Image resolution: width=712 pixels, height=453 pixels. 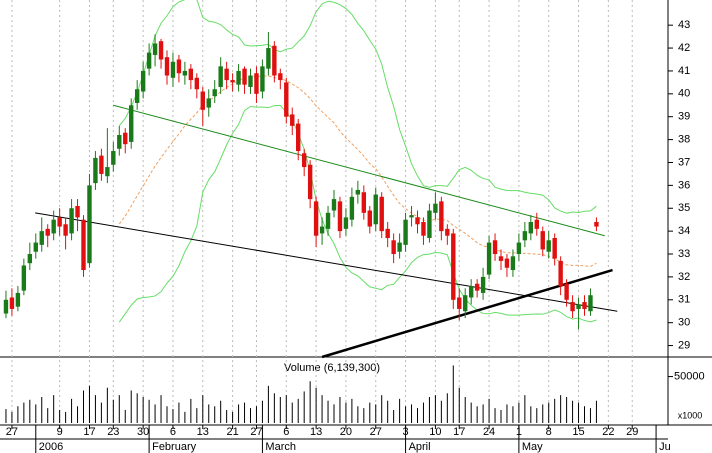 I want to click on x-tick-label: 29, so click(x=632, y=432).